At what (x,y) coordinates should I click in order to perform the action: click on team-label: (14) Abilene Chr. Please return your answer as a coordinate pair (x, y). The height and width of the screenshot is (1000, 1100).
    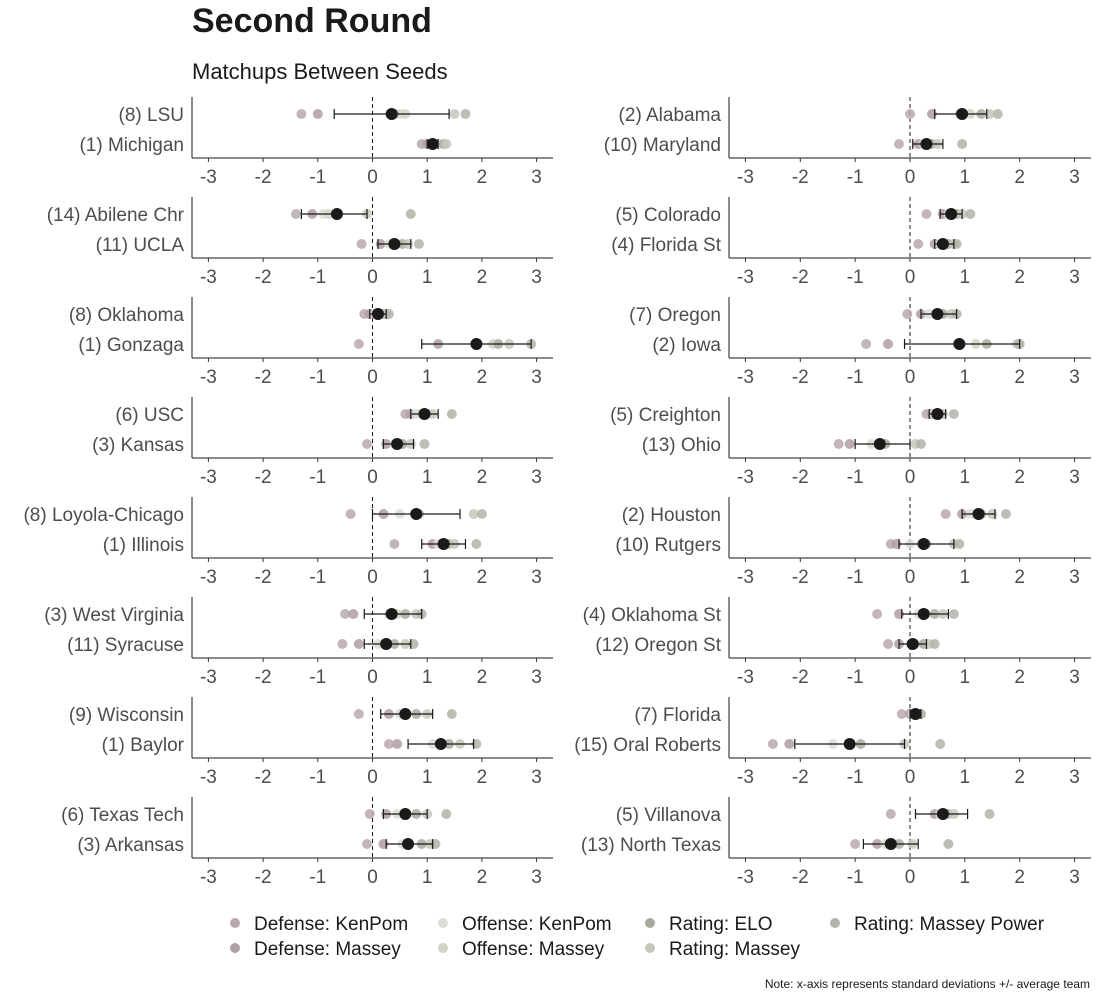
    Looking at the image, I should click on (116, 215).